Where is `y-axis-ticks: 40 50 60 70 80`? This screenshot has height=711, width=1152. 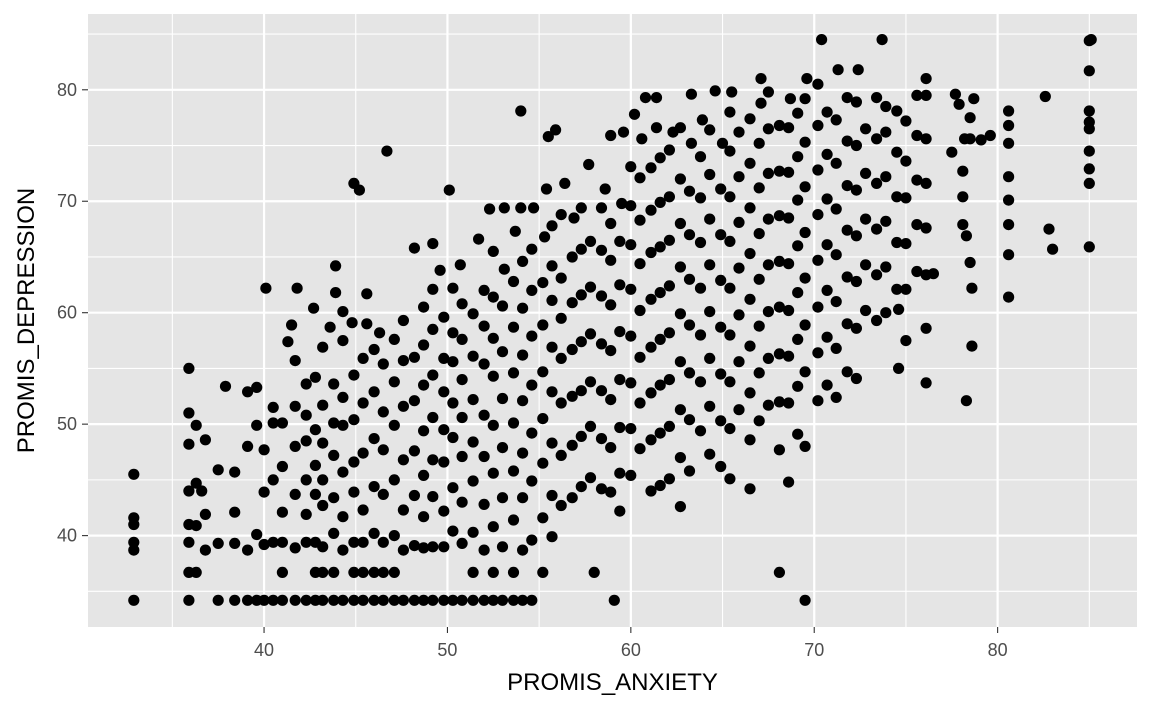 y-axis-ticks: 40 50 60 70 80 is located at coordinates (72, 313).